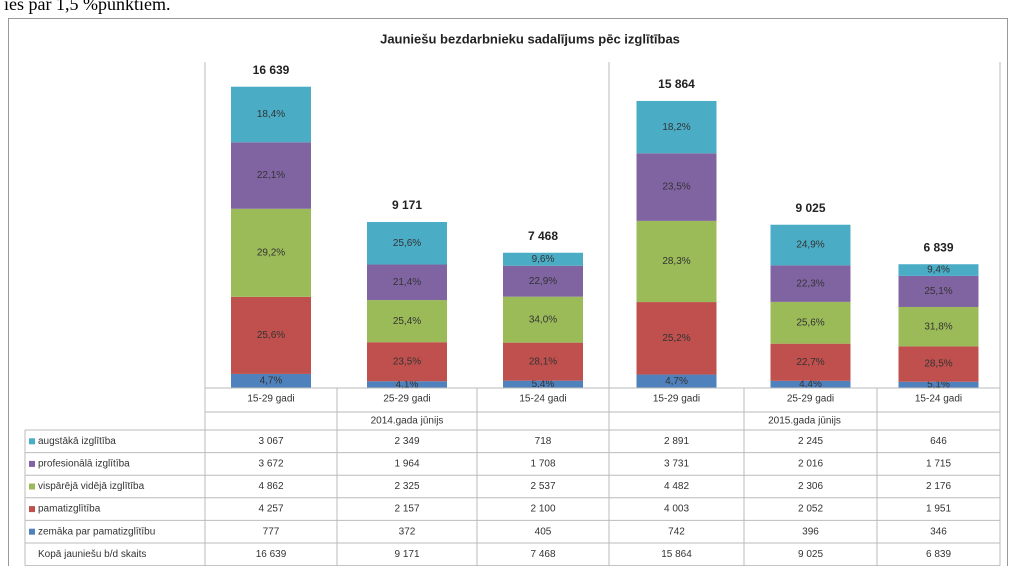  I want to click on segment-label: 25,2%, so click(676, 338).